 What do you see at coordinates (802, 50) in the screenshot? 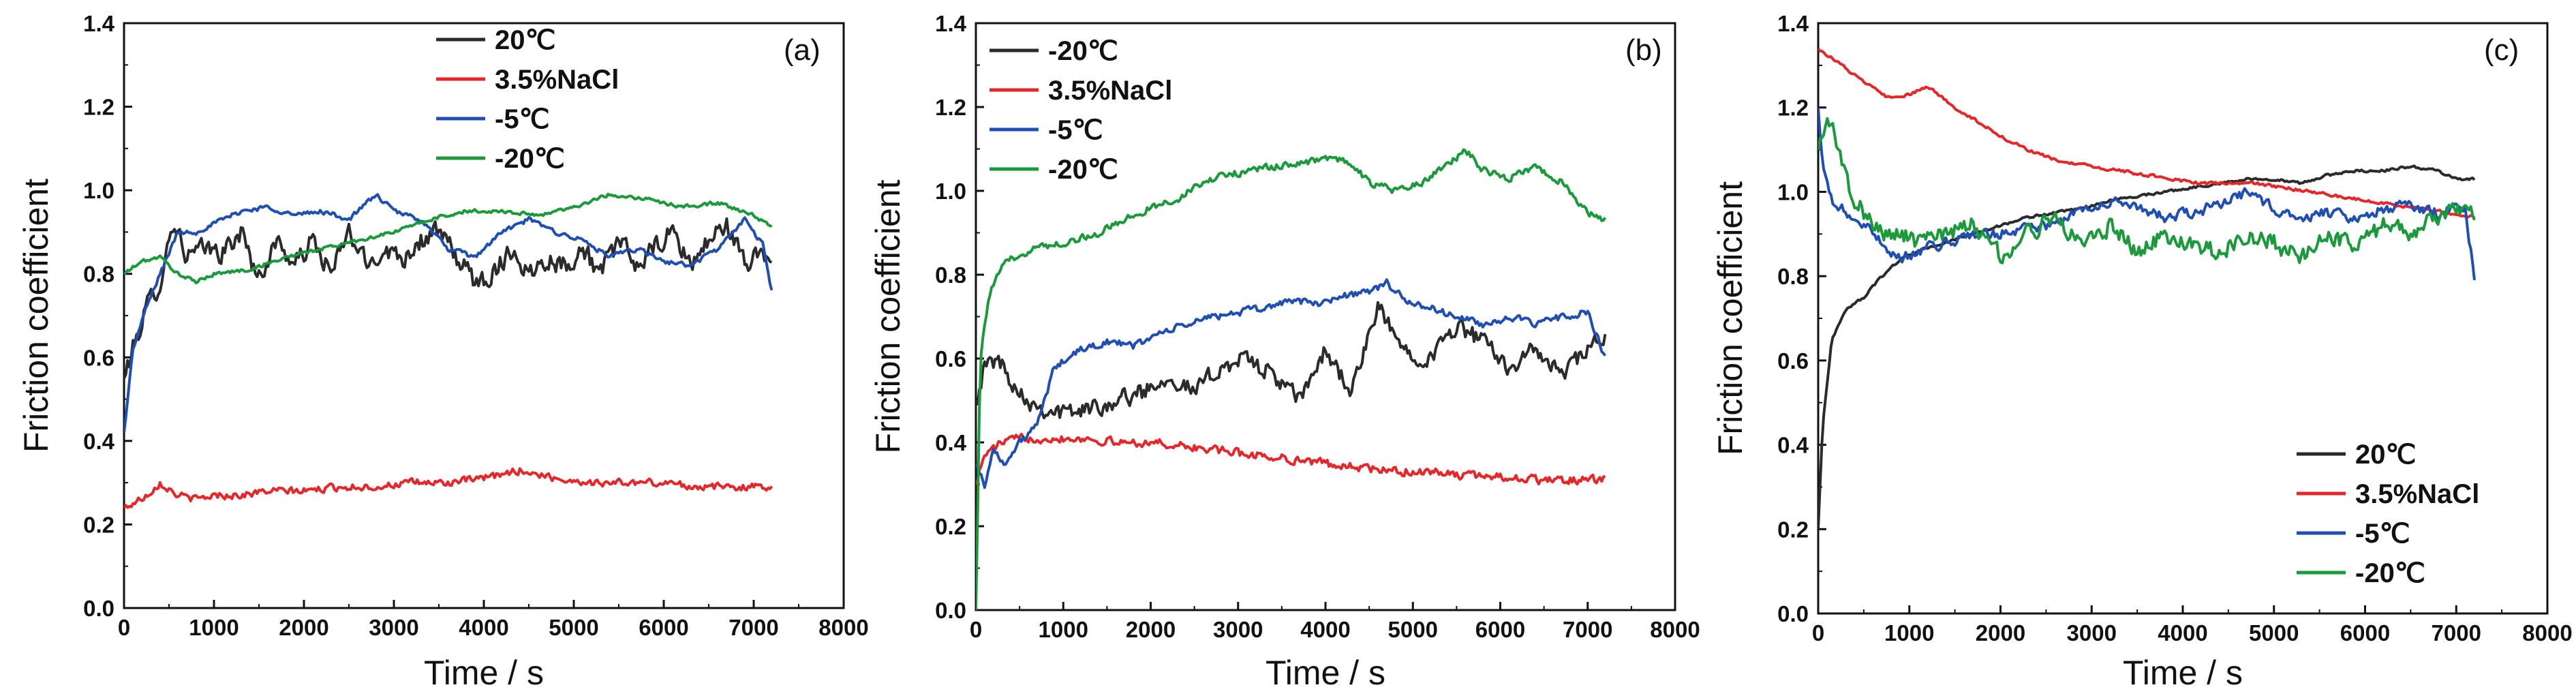
I see `panel-label: (a)` at bounding box center [802, 50].